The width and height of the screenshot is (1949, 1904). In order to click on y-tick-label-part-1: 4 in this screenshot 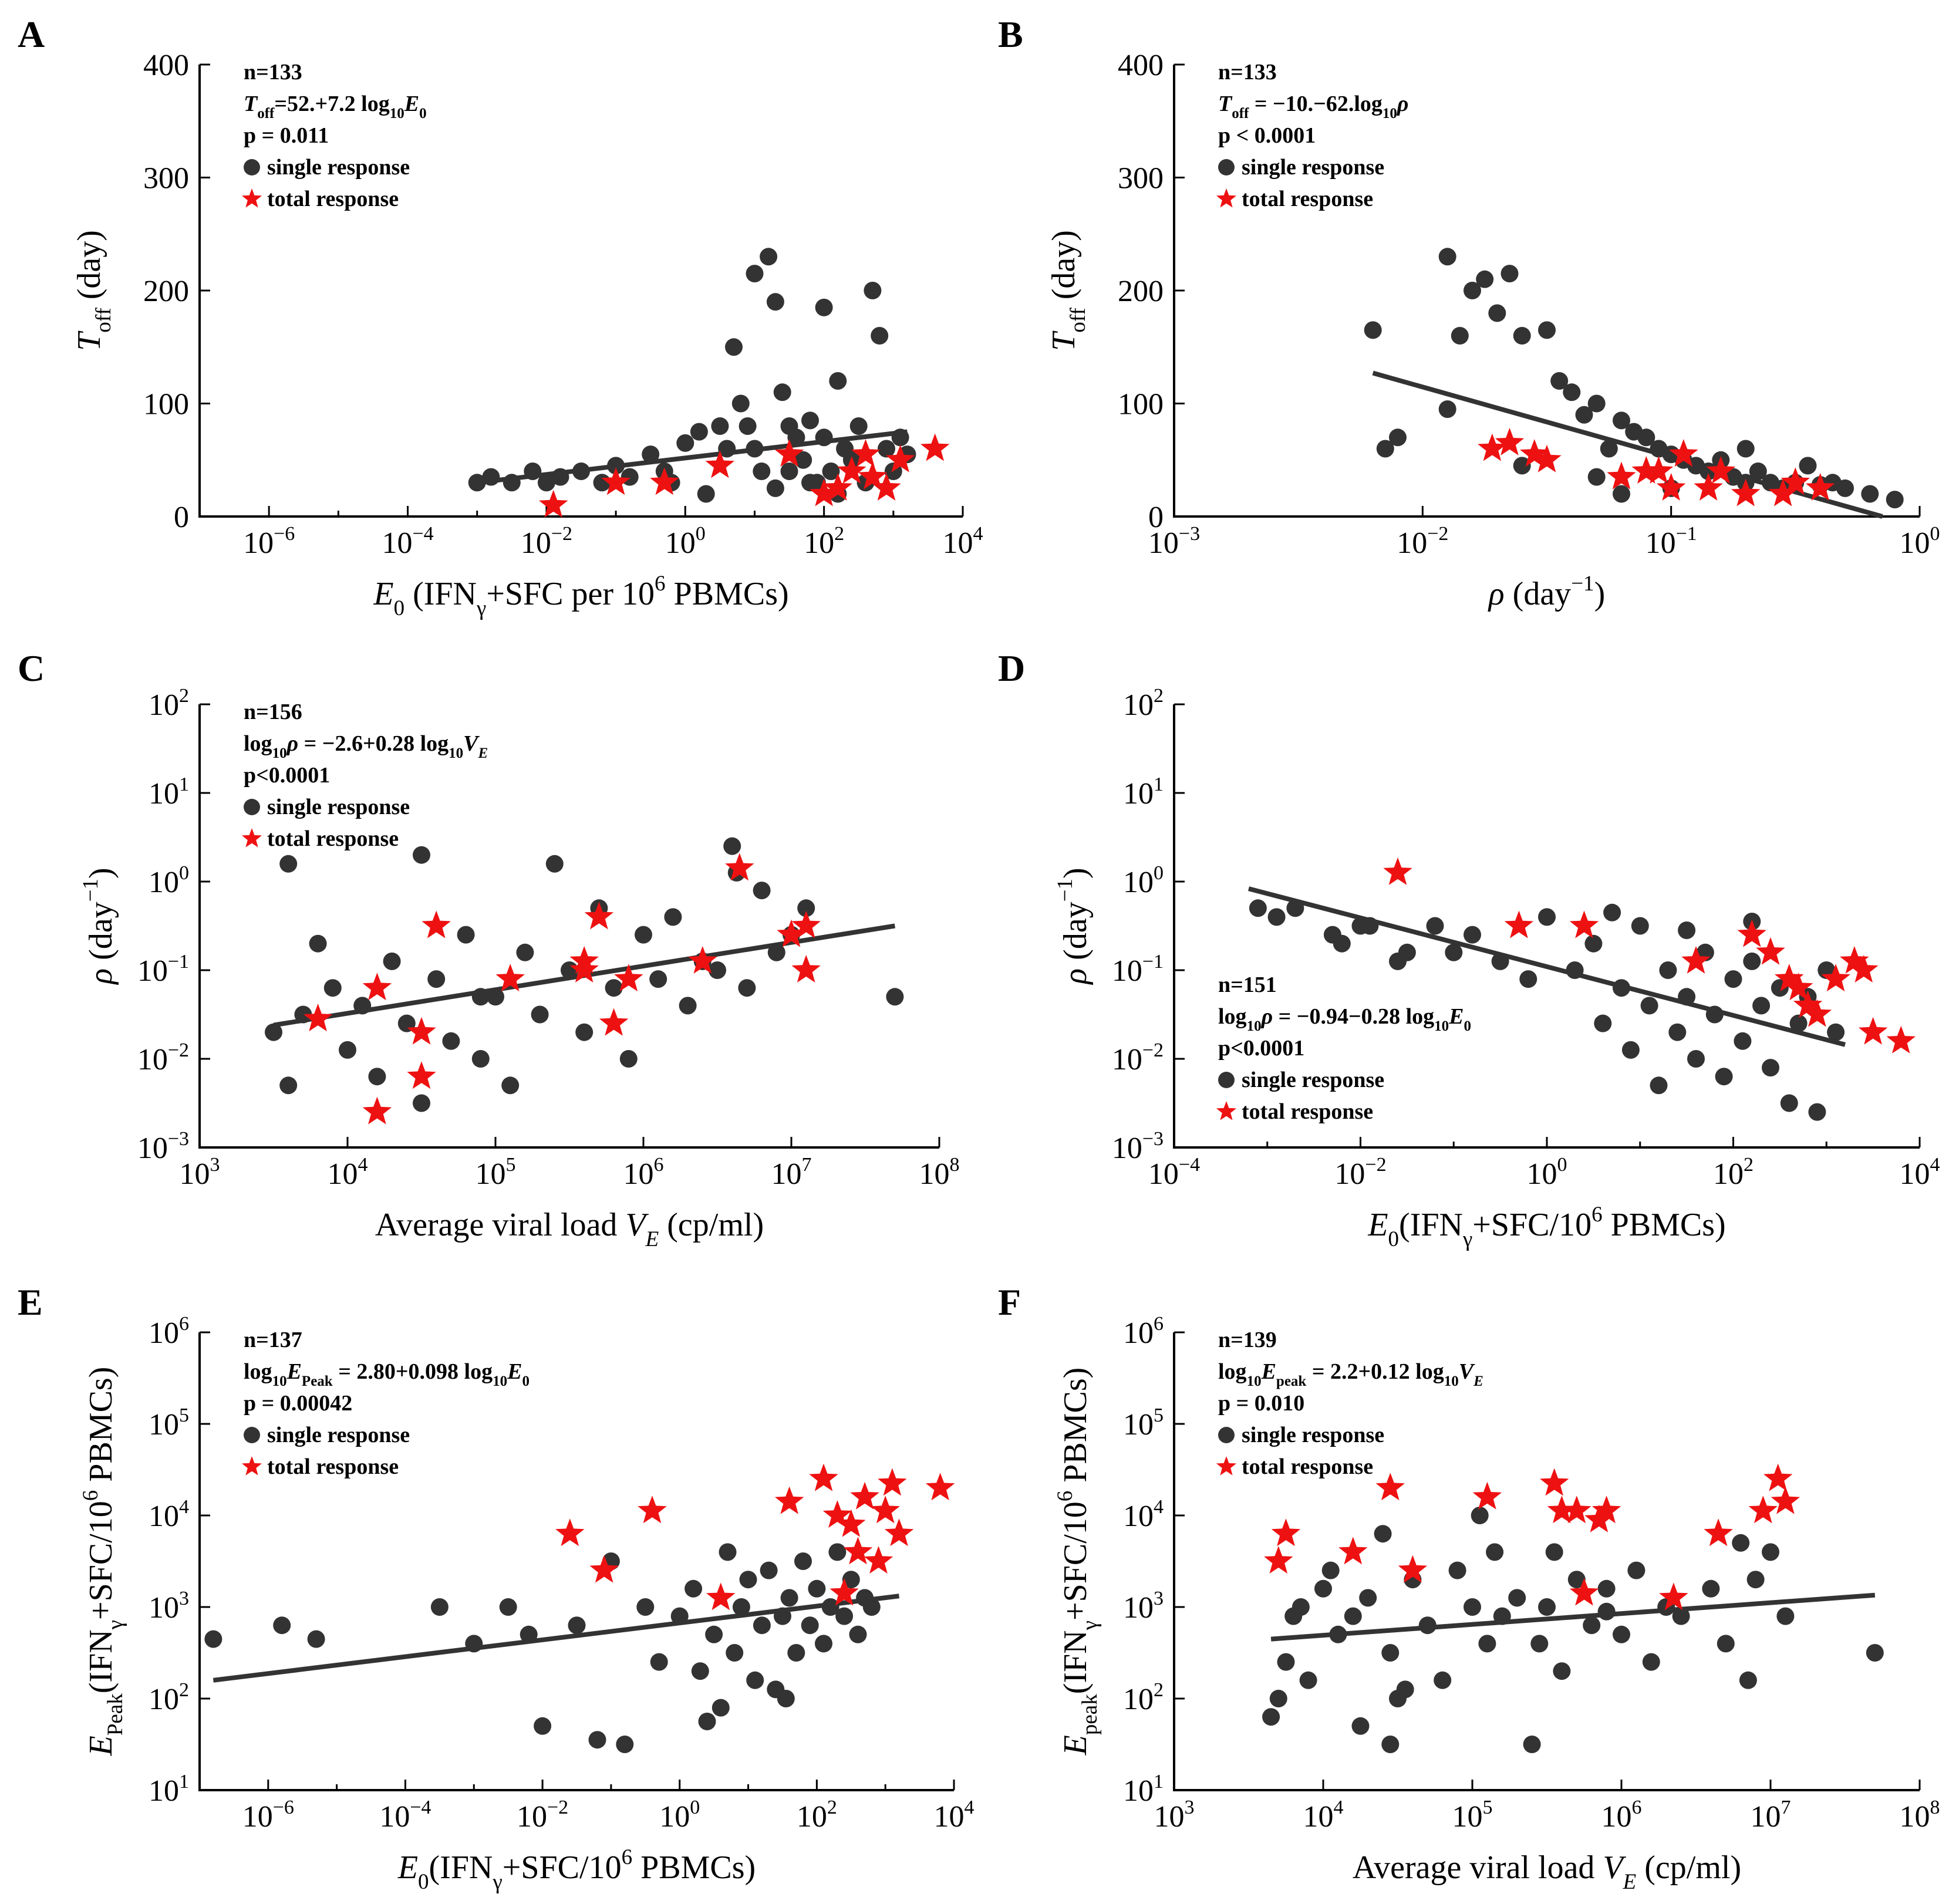, I will do `click(184, 1507)`.